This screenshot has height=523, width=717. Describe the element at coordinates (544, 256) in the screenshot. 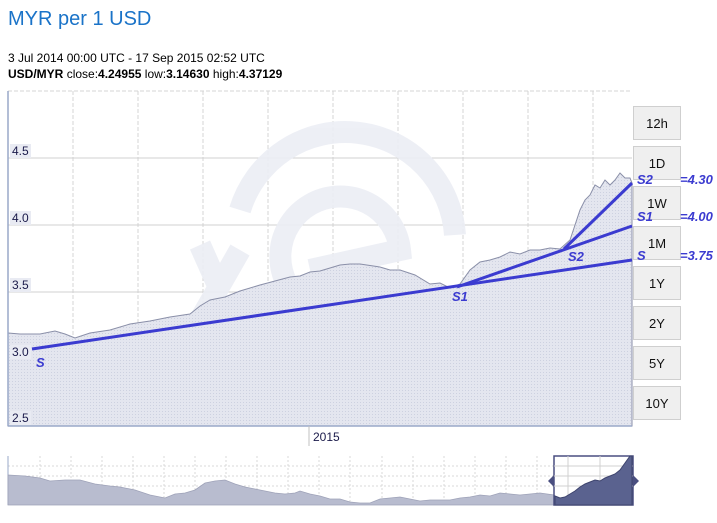

I see `trendline-s1` at that location.